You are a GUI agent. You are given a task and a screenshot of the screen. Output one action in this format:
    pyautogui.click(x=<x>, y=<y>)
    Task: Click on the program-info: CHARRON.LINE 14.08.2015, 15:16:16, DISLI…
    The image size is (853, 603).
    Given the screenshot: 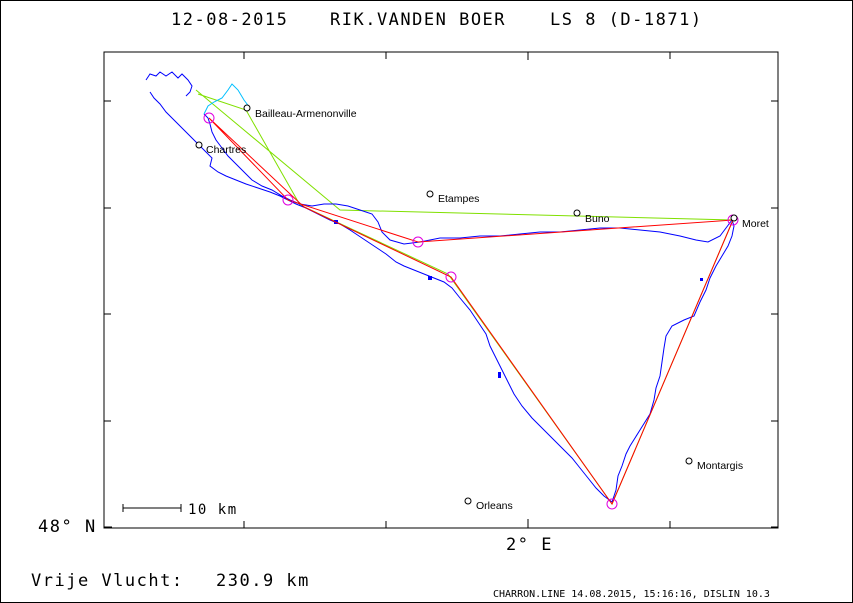 What is the action you would take?
    pyautogui.click(x=631, y=594)
    